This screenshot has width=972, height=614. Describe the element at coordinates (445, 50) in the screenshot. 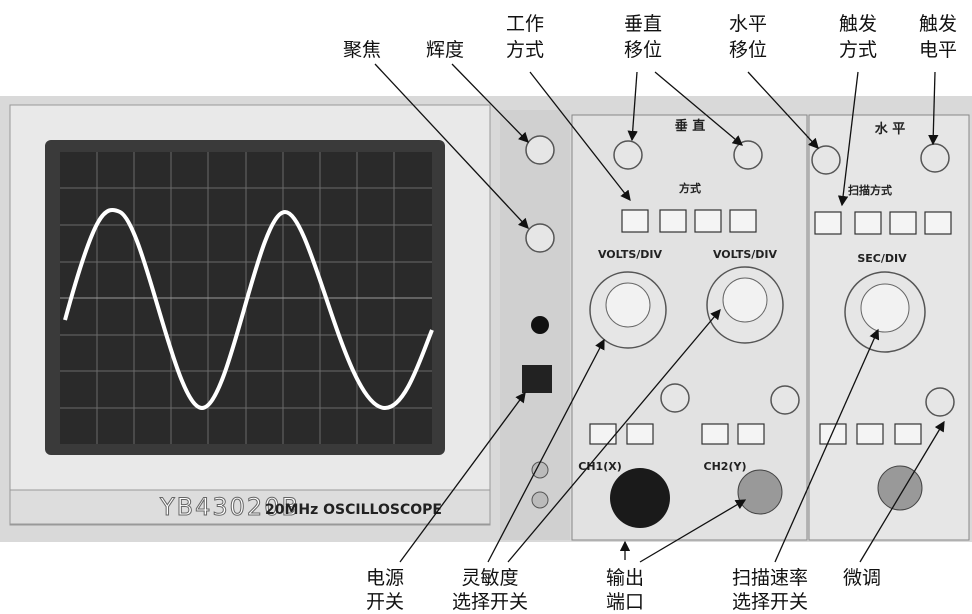

I see `top-label: 辉度` at that location.